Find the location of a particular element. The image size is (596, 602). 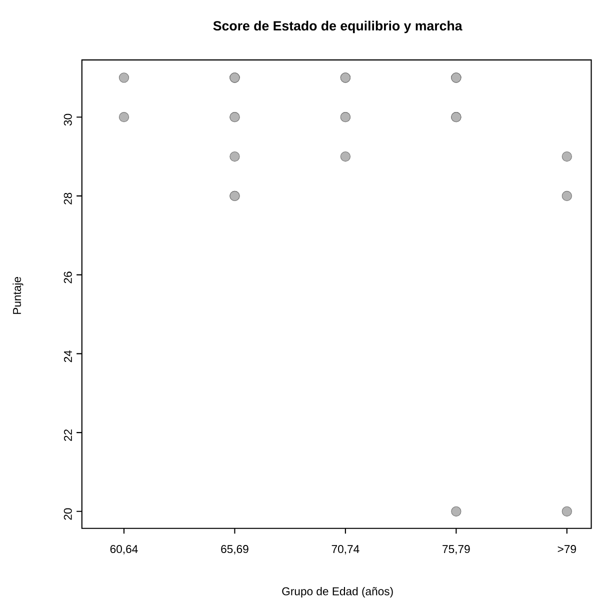

y-tick-label: 30 is located at coordinates (68, 120).